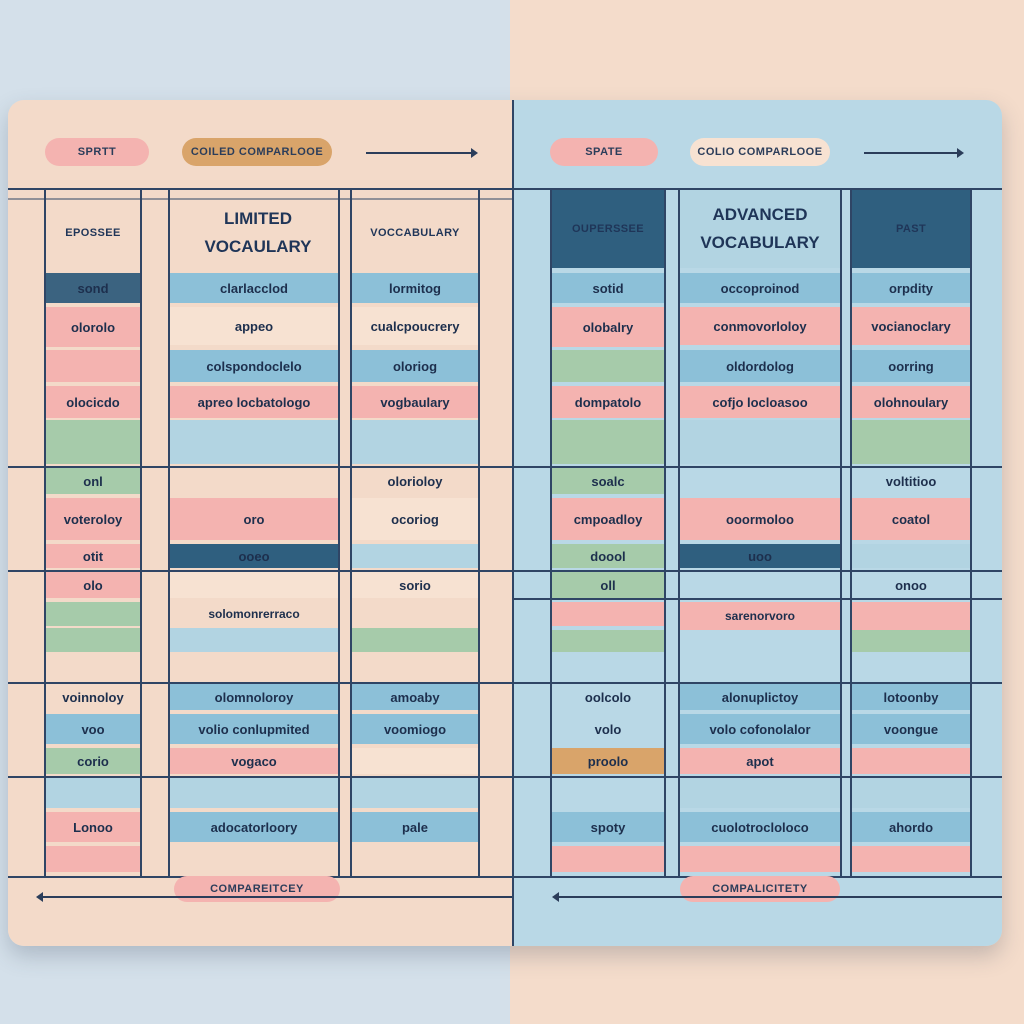 This screenshot has width=1024, height=1024. Describe the element at coordinates (257, 889) in the screenshot. I see `left-footer-pill: COMPAREITCEY` at that location.